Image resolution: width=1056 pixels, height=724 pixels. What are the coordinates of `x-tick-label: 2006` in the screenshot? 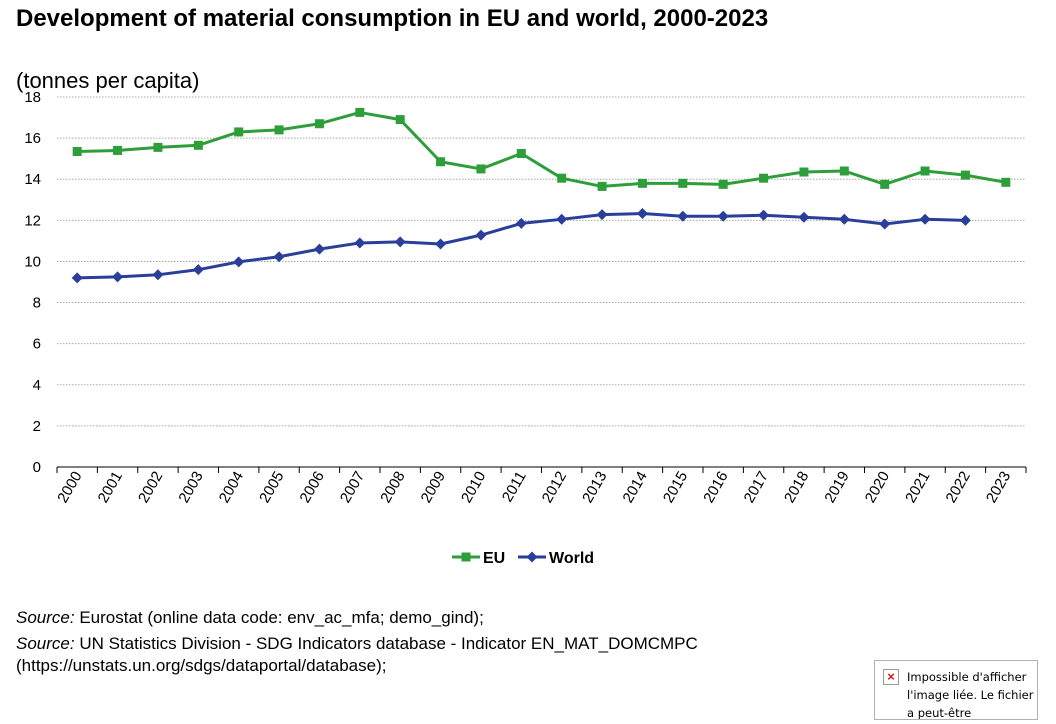 It's located at (311, 487).